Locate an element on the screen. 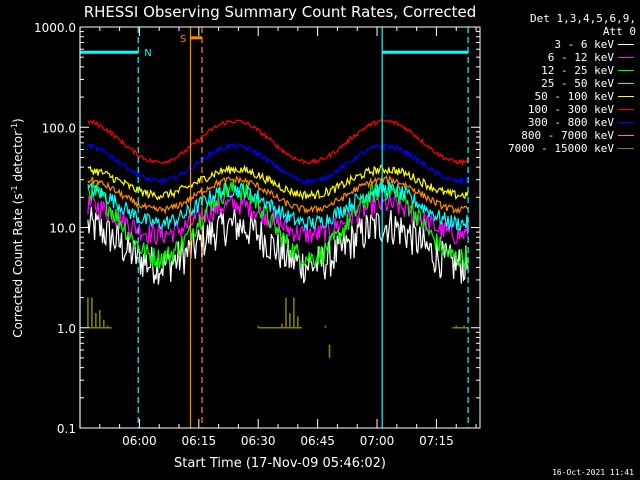  y-axis-label: Corrected Count Rate (s-1 detector-1) is located at coordinates (17, 227).